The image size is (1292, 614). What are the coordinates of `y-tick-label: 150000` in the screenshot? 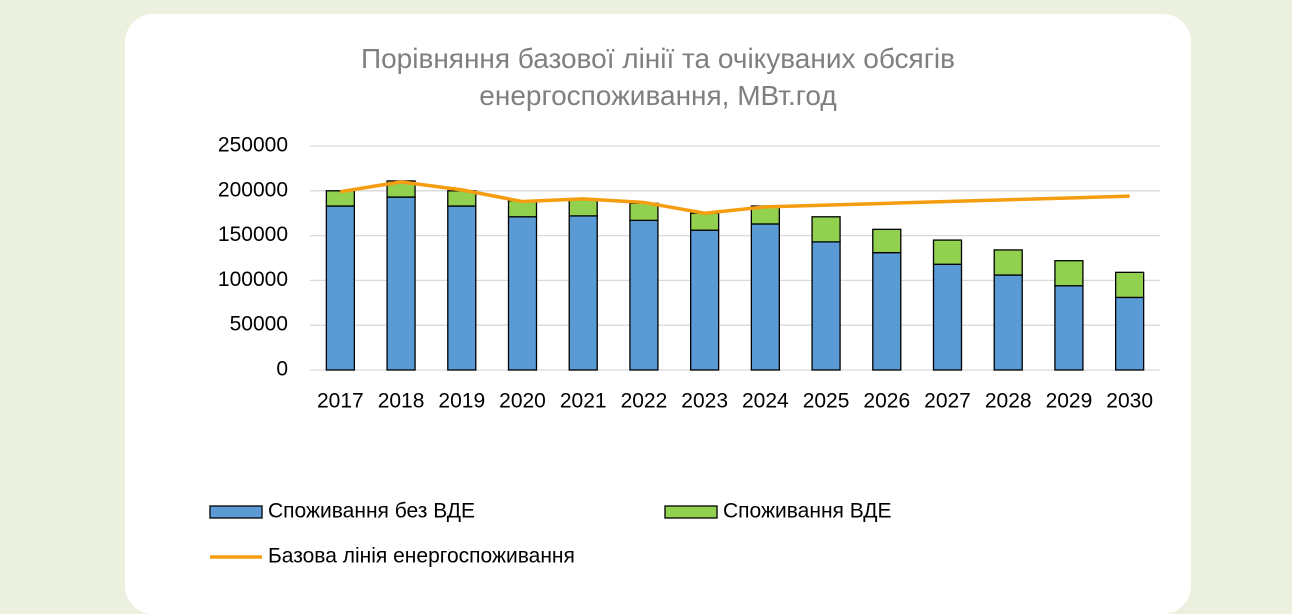 It's located at (253, 234).